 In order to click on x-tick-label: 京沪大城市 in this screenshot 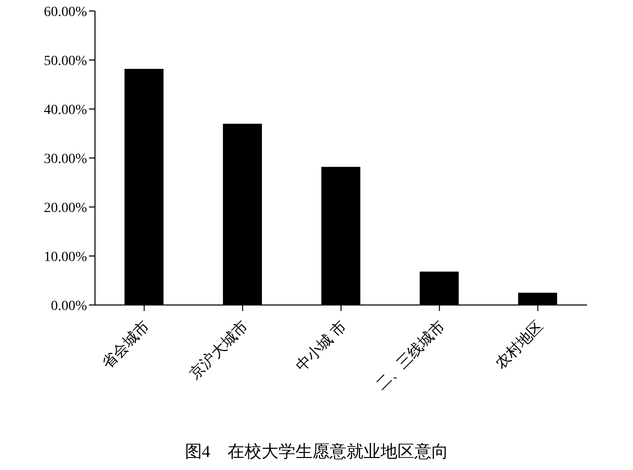, I will do `click(219, 350)`.